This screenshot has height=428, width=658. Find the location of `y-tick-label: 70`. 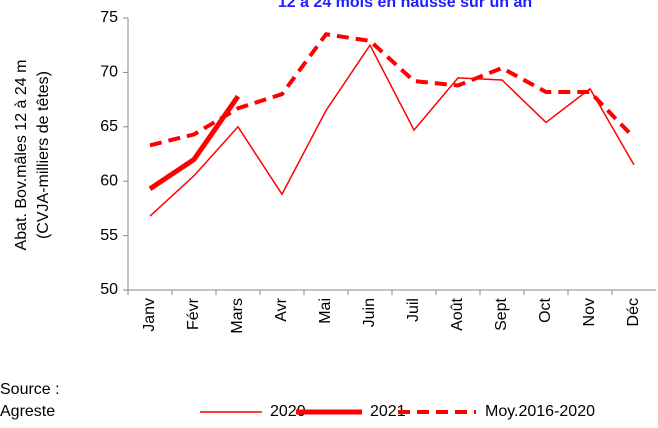

y-tick-label: 70 is located at coordinates (109, 72).